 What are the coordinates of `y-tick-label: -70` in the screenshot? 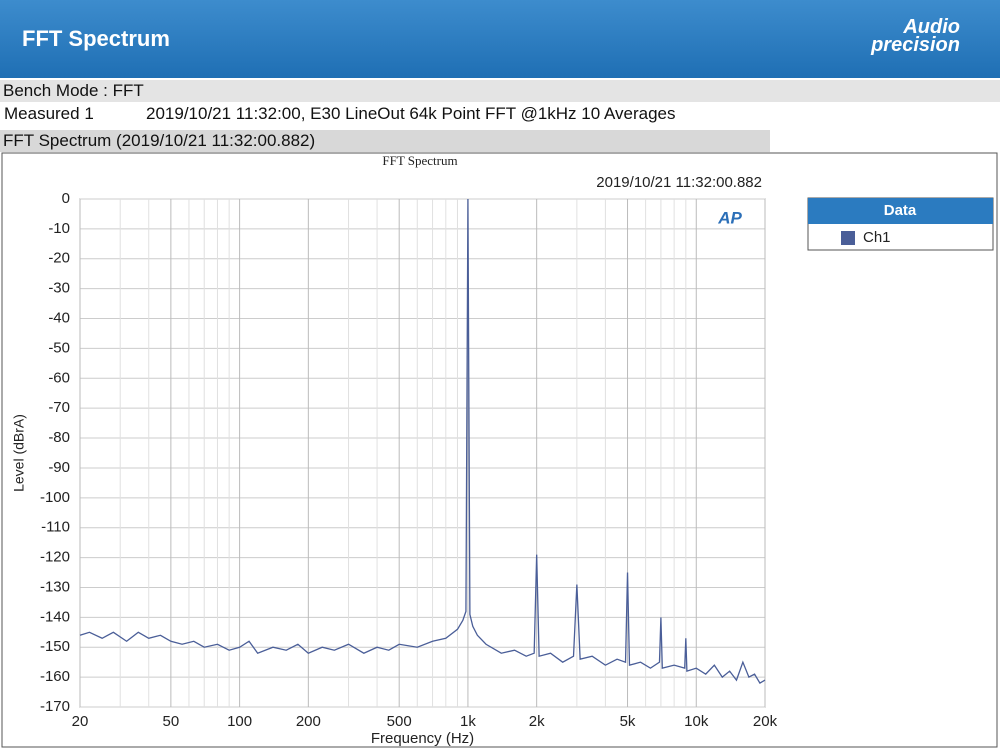 It's located at (59, 407).